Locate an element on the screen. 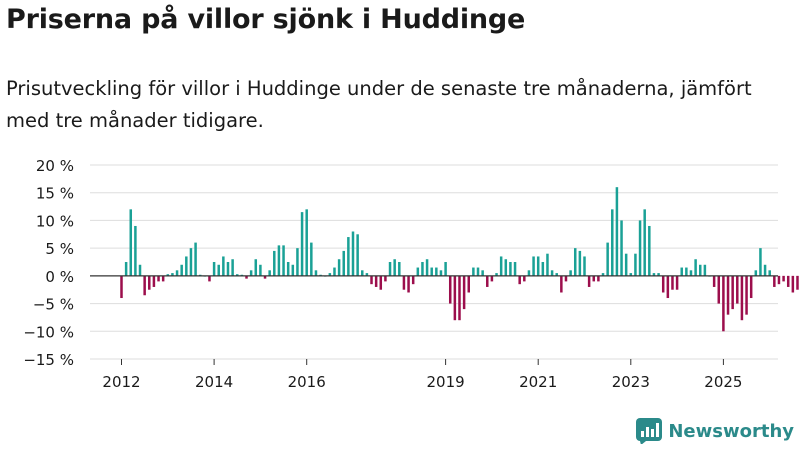 The image size is (800, 450). x-tick-label: 2019 is located at coordinates (446, 382).